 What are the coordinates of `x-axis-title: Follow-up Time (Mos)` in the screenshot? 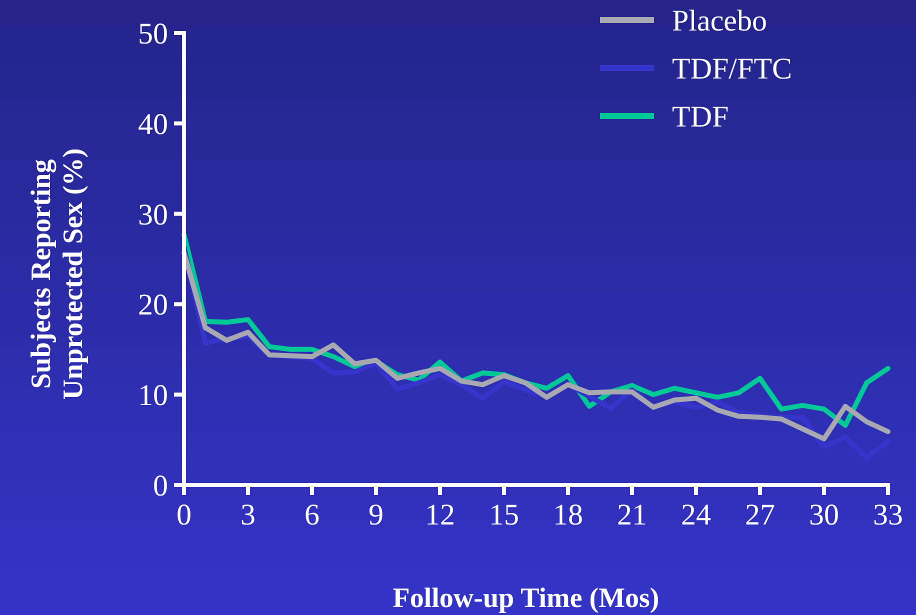 It's located at (526, 598).